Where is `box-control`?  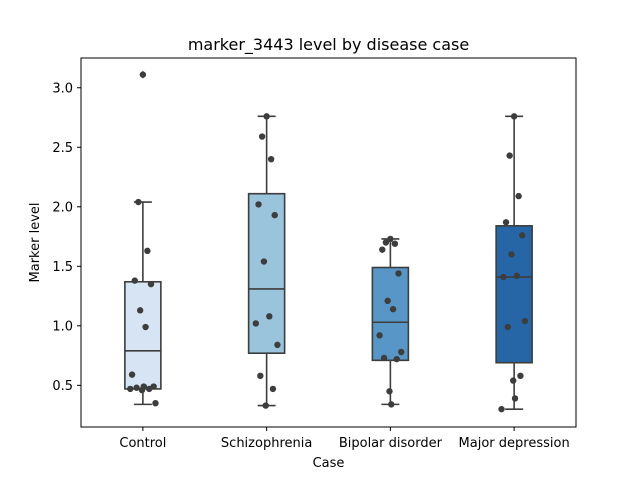
box-control is located at coordinates (143, 238).